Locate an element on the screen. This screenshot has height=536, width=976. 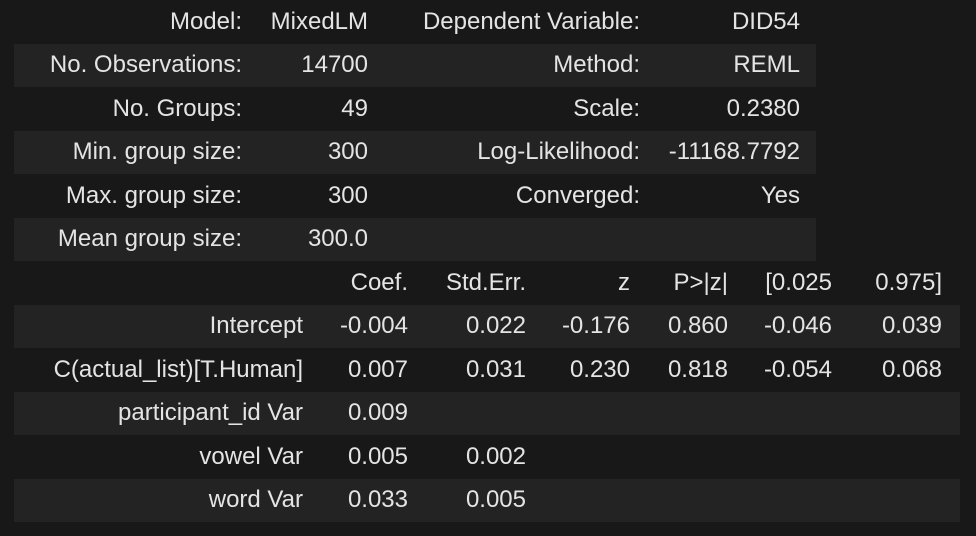
coef-header-pvalue: P>|z| is located at coordinates (701, 282).